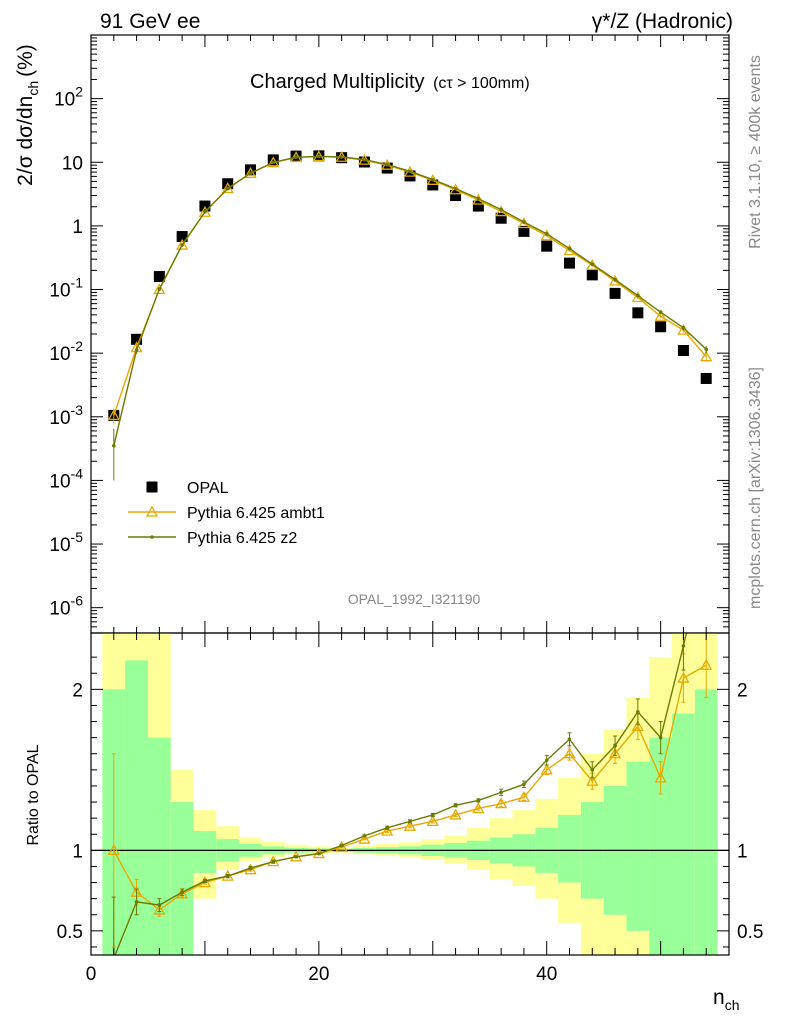 This screenshot has height=1024, width=786. I want to click on ratio-xtick-label: 0, so click(91, 974).